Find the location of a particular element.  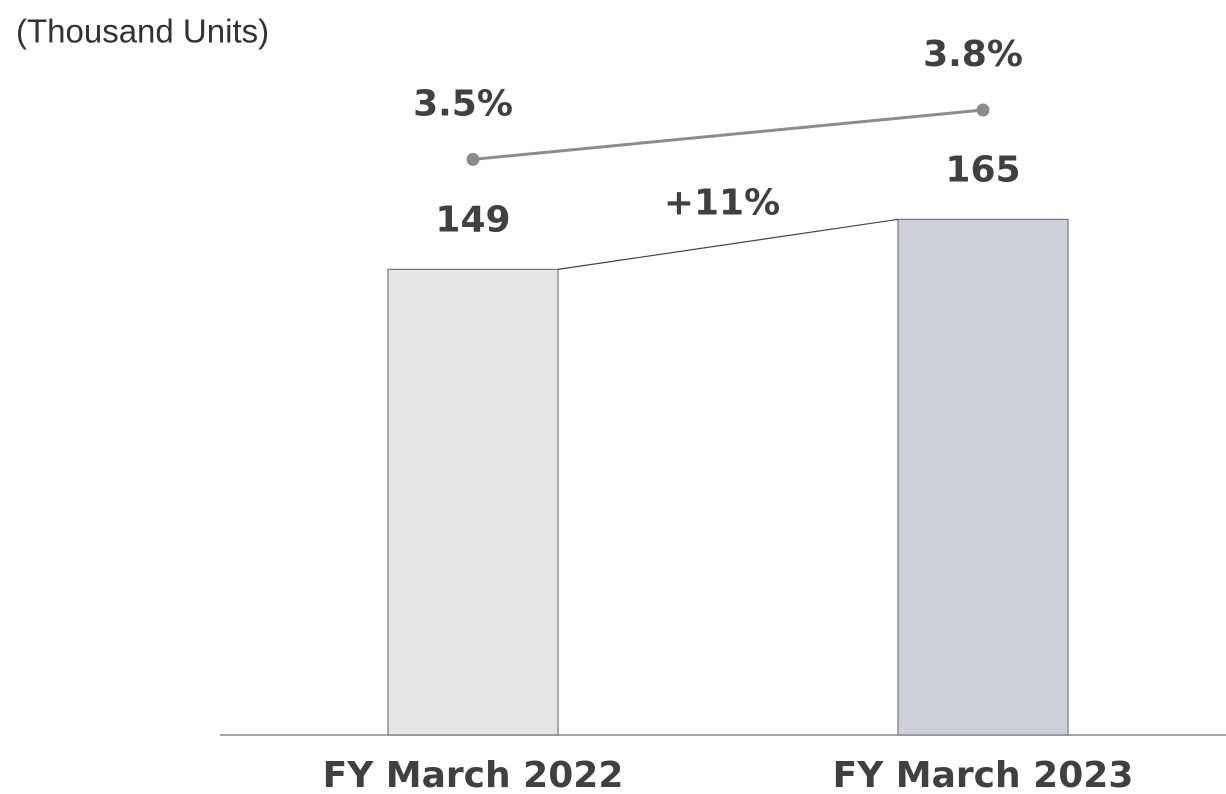

bar-value-label: 165 is located at coordinates (982, 169).